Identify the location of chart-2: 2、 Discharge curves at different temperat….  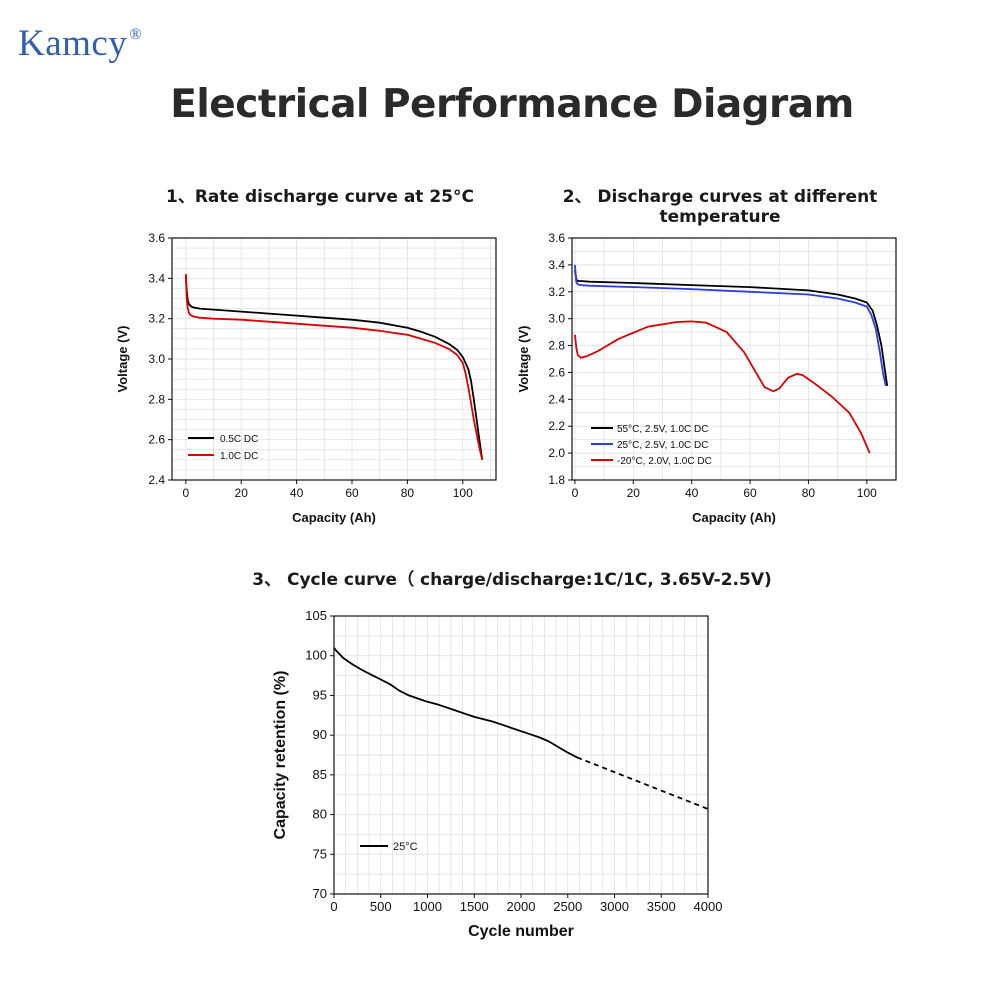
(706, 356).